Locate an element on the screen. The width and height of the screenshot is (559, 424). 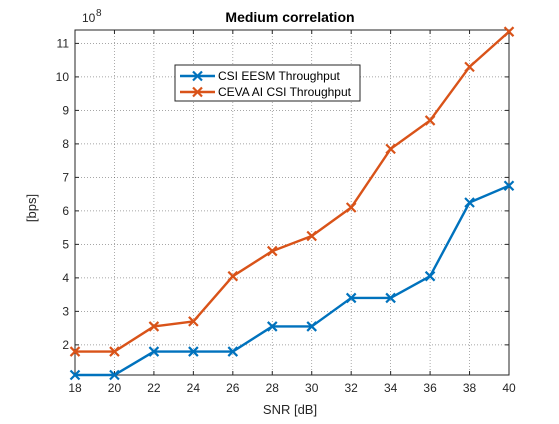
x-tick-label: 38 is located at coordinates (470, 388).